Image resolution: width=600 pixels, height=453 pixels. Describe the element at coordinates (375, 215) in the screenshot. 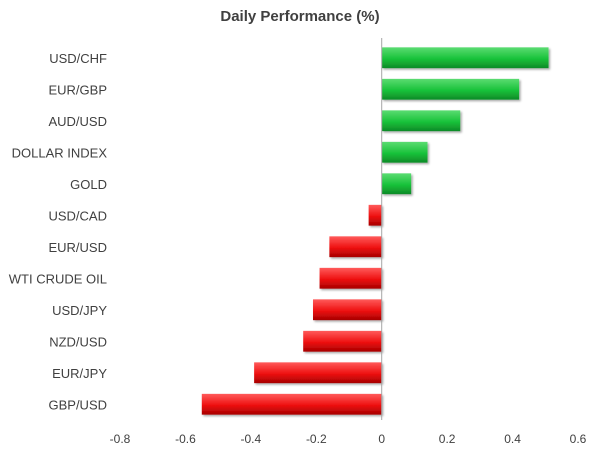

I see `bar-usd-cad` at that location.